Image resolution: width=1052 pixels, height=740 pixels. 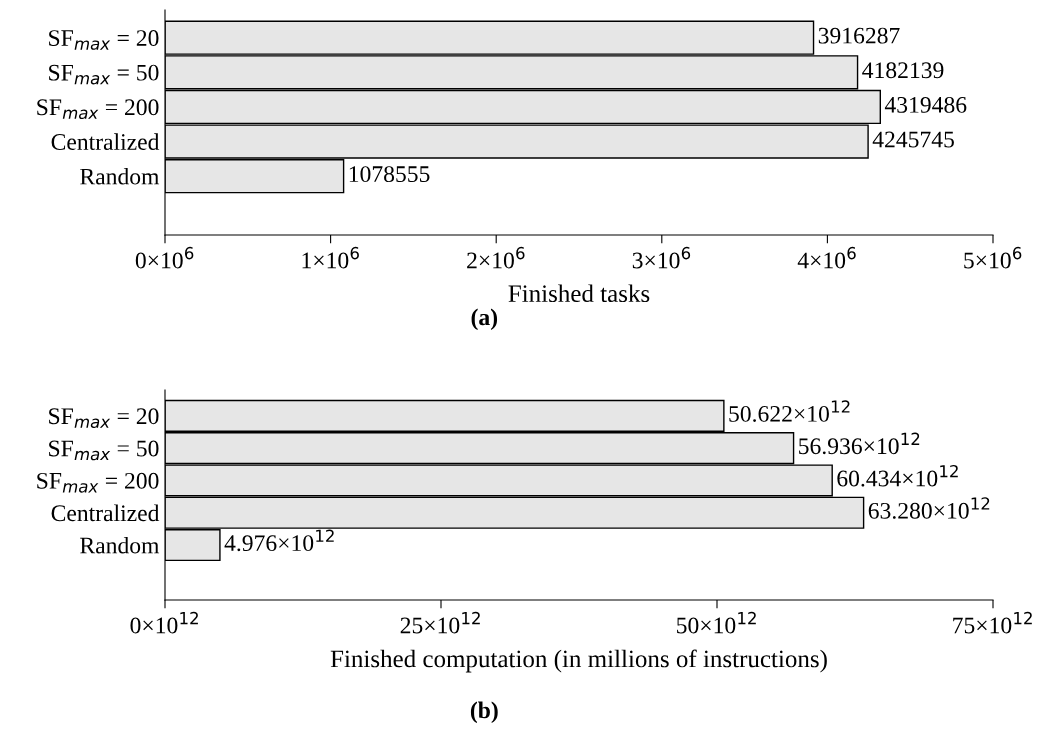 I want to click on x-axis-title: Finished tasks, so click(x=579, y=293).